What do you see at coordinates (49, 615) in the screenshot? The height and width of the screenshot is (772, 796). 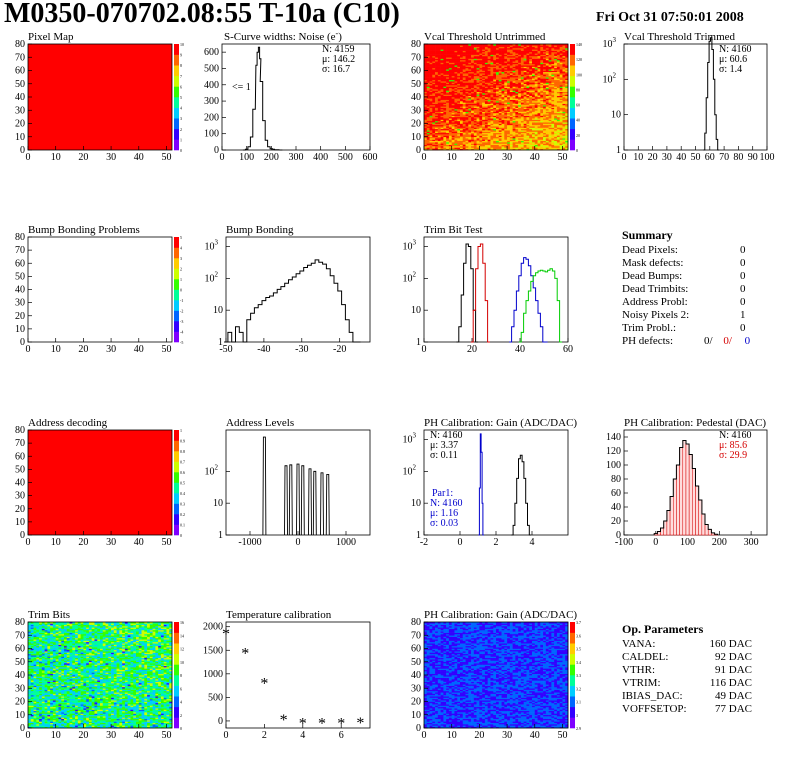 I see `chart-title: Trim Bits` at bounding box center [49, 615].